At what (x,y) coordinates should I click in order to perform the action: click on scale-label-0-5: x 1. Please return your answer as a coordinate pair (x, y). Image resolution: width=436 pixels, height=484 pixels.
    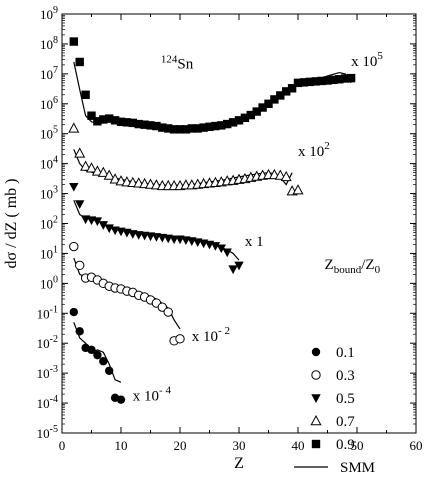
    Looking at the image, I should click on (254, 242).